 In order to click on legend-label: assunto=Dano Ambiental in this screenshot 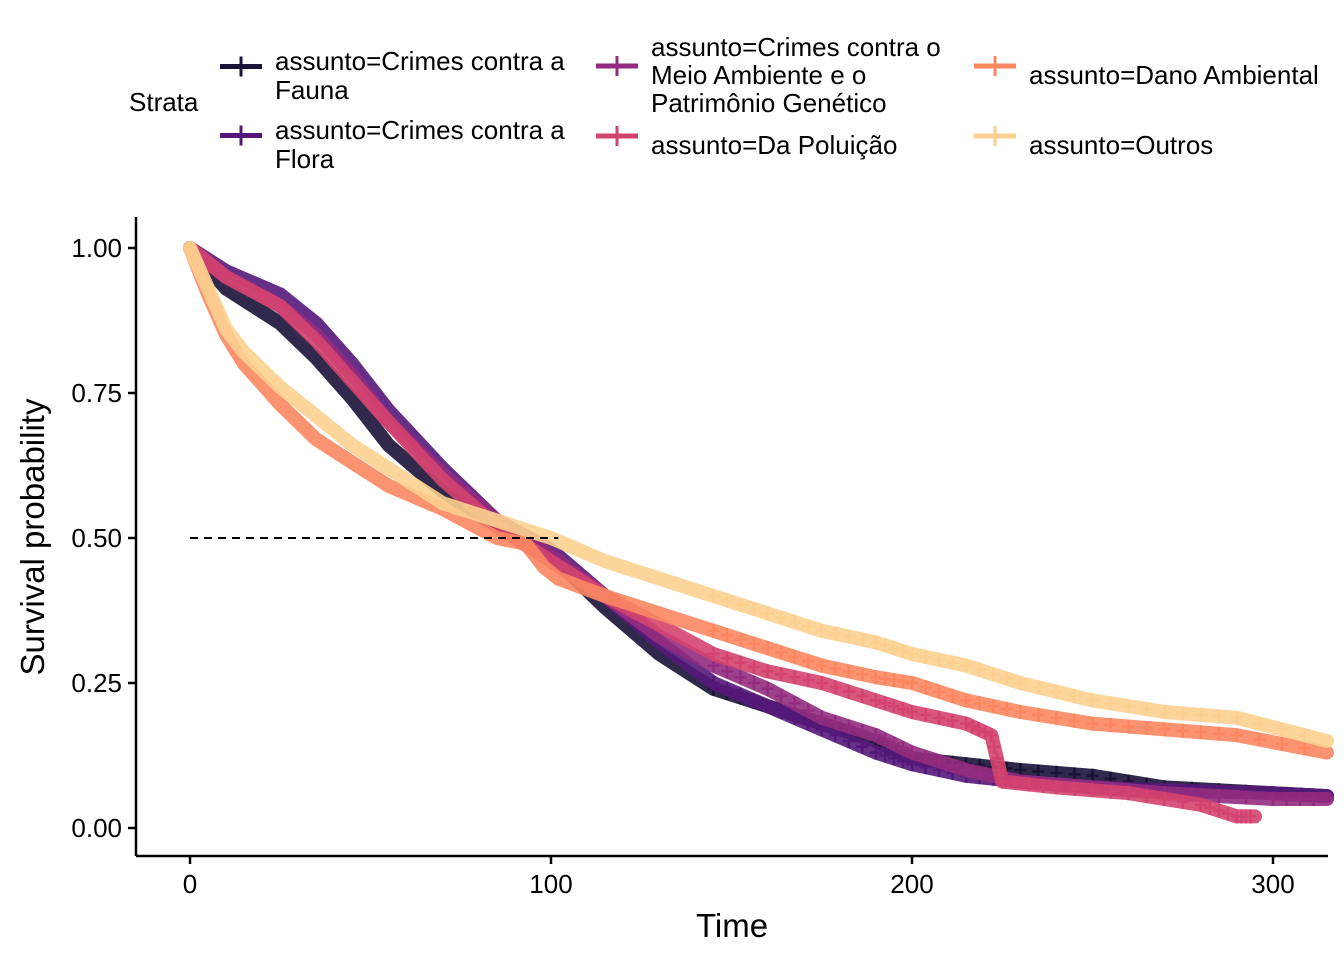, I will do `click(1174, 75)`.